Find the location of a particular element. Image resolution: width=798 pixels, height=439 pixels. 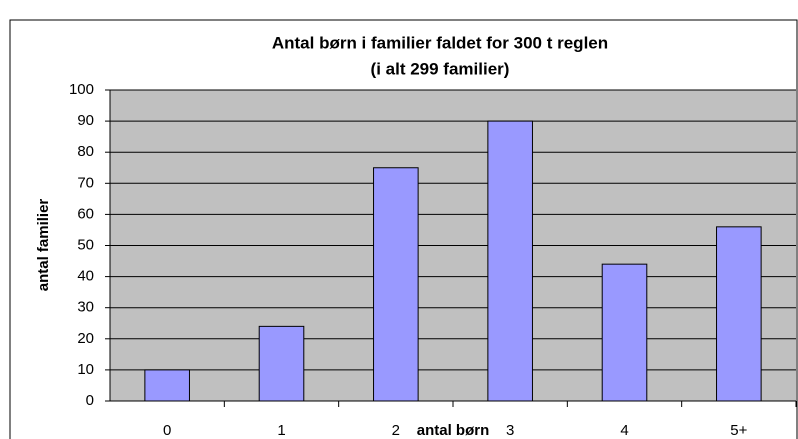

y-tick-label: 80 is located at coordinates (85, 151).